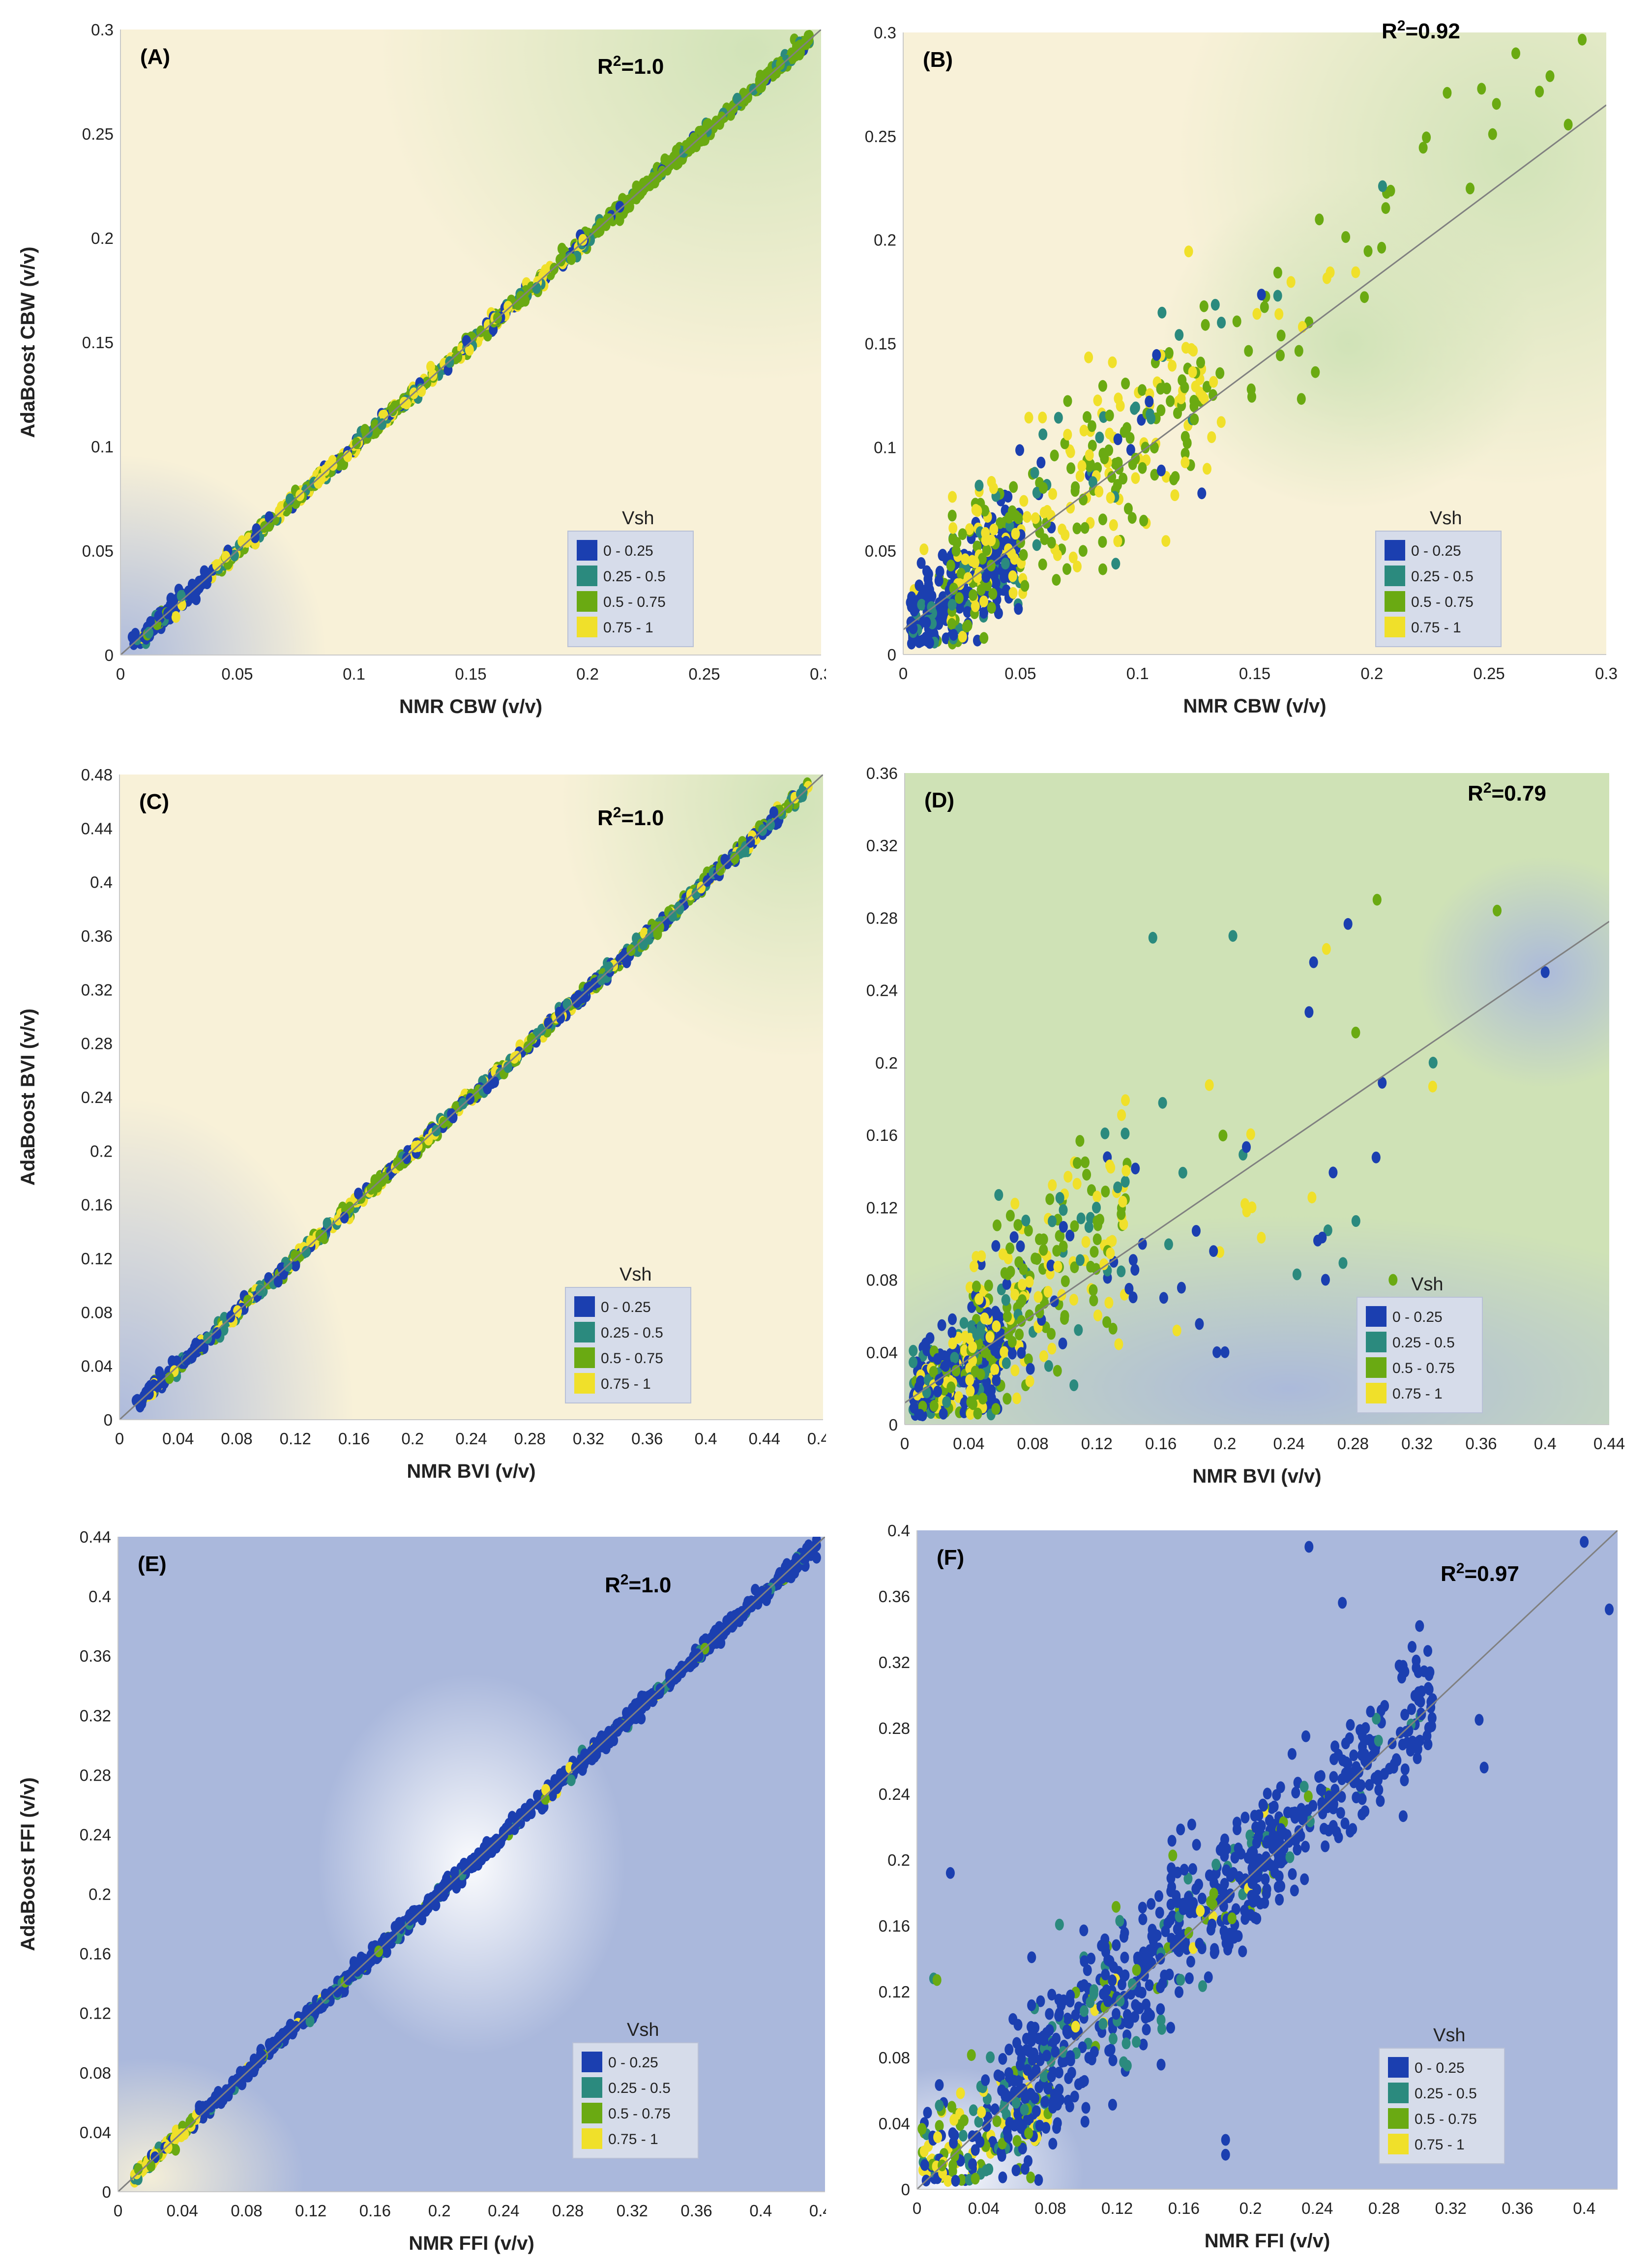 The width and height of the screenshot is (1652, 2266). What do you see at coordinates (28, 342) in the screenshot?
I see `y-axis-label: AdaBoost CBW (v/v)` at bounding box center [28, 342].